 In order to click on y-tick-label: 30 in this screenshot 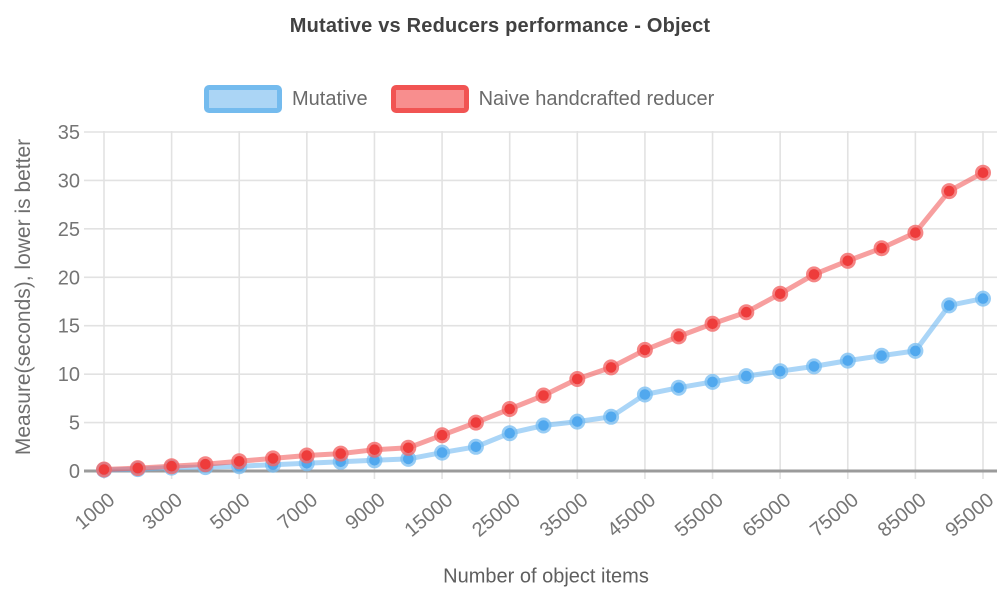, I will do `click(69, 181)`.